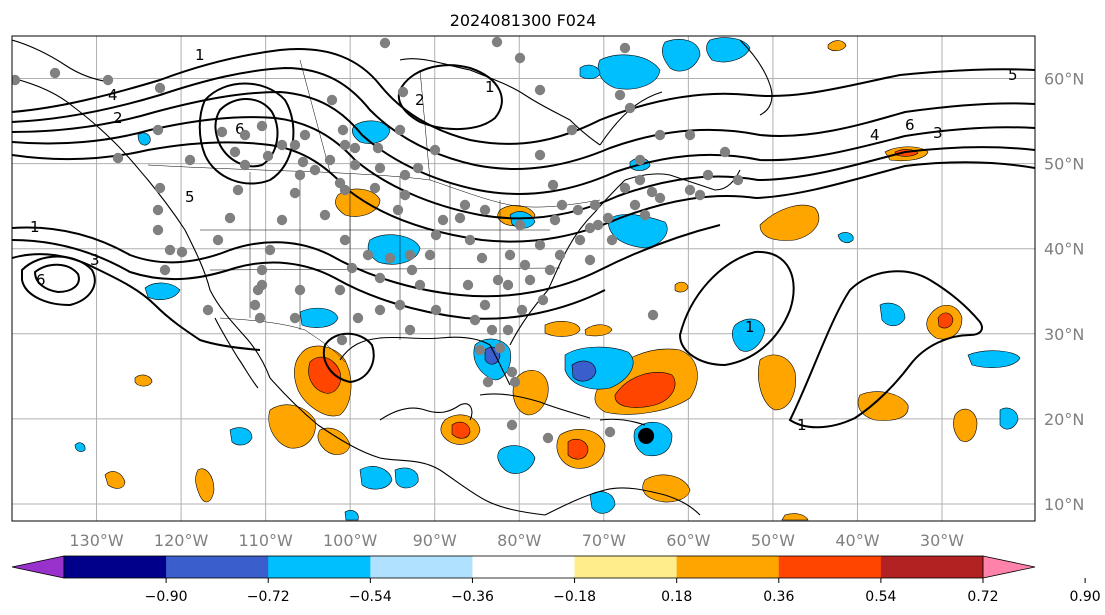 This screenshot has height=615, width=1105. Describe the element at coordinates (236, 353) in the screenshot. I see `coastline-baja` at that location.